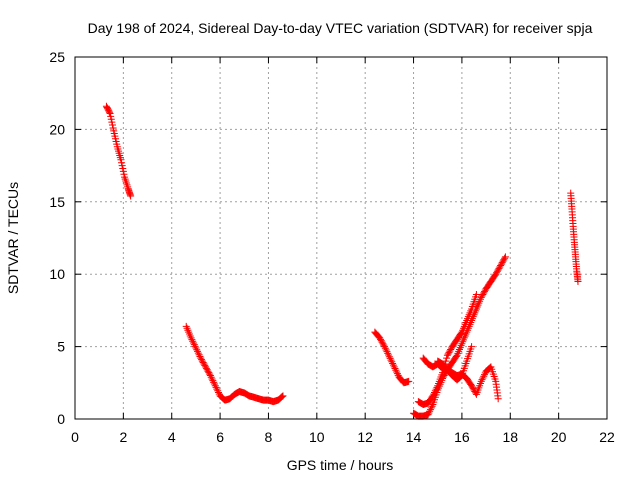  Describe the element at coordinates (61, 347) in the screenshot. I see `y-tick-label: 5` at that location.